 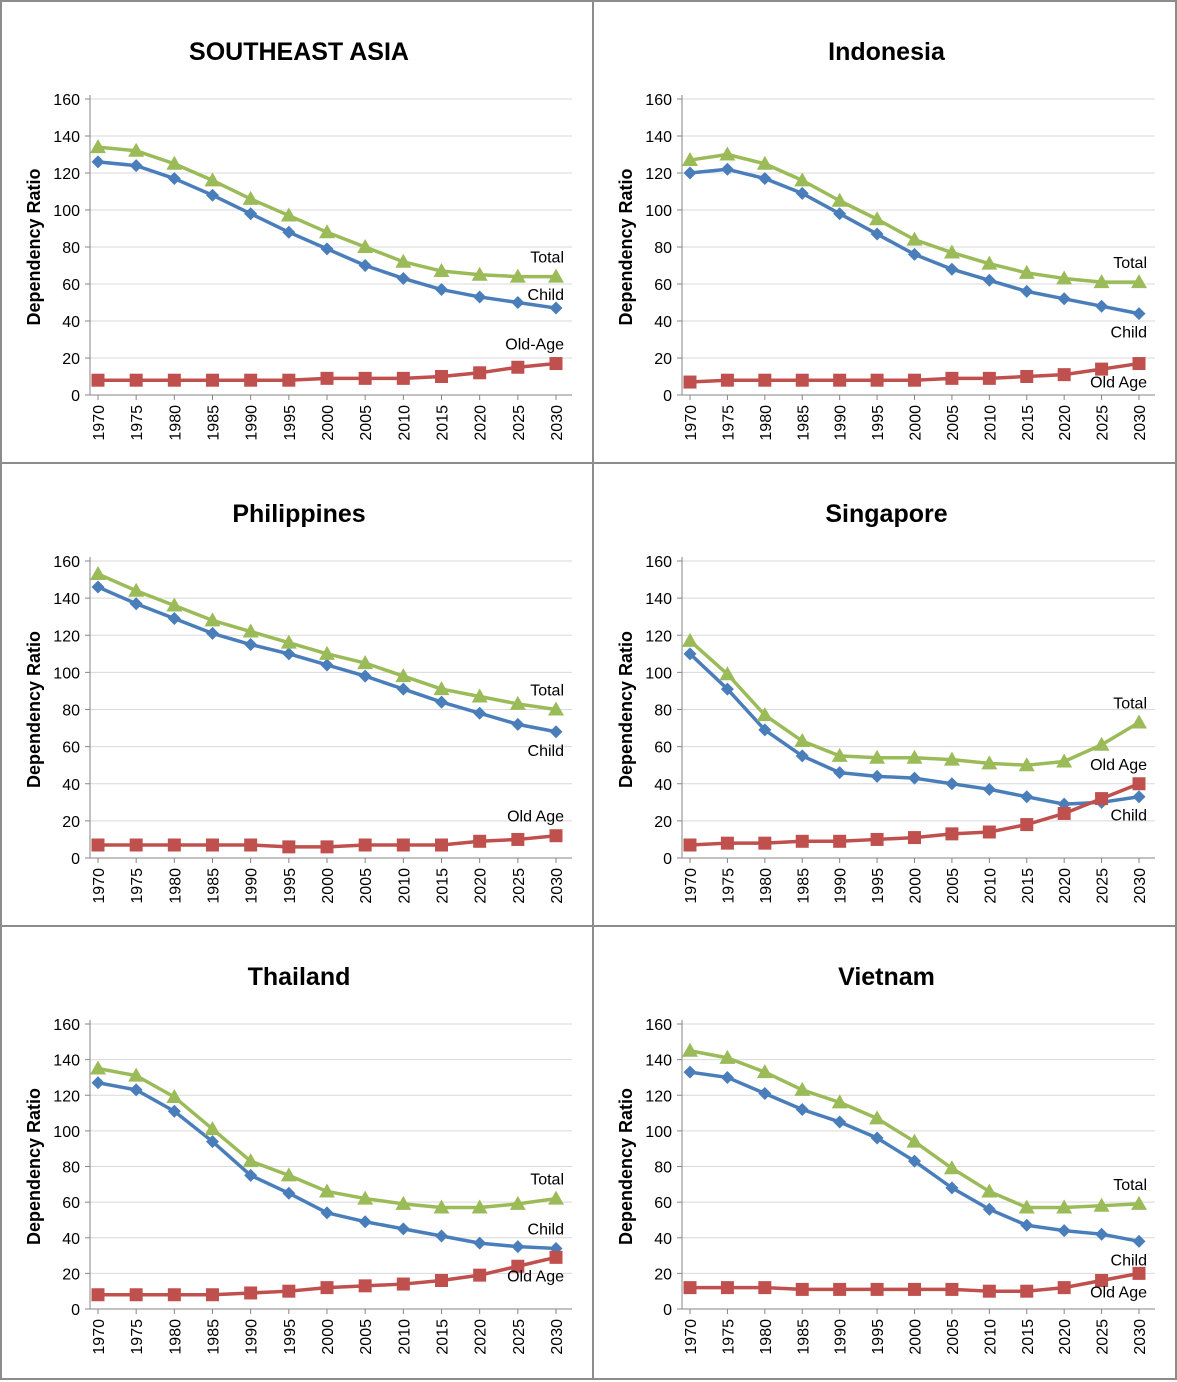 What do you see at coordinates (299, 977) in the screenshot?
I see `chart-title: Thailand` at bounding box center [299, 977].